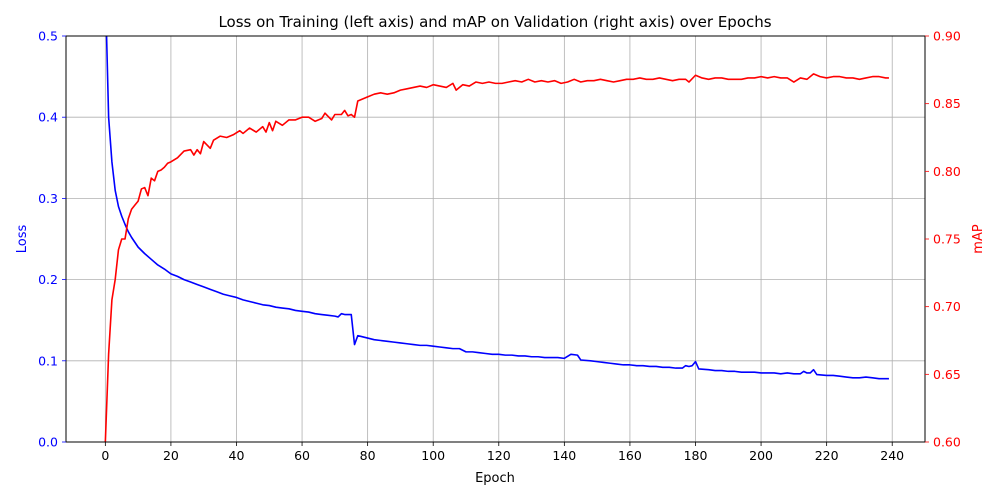  Describe the element at coordinates (48, 442) in the screenshot. I see `y-left-tick-label: 0.0` at that location.